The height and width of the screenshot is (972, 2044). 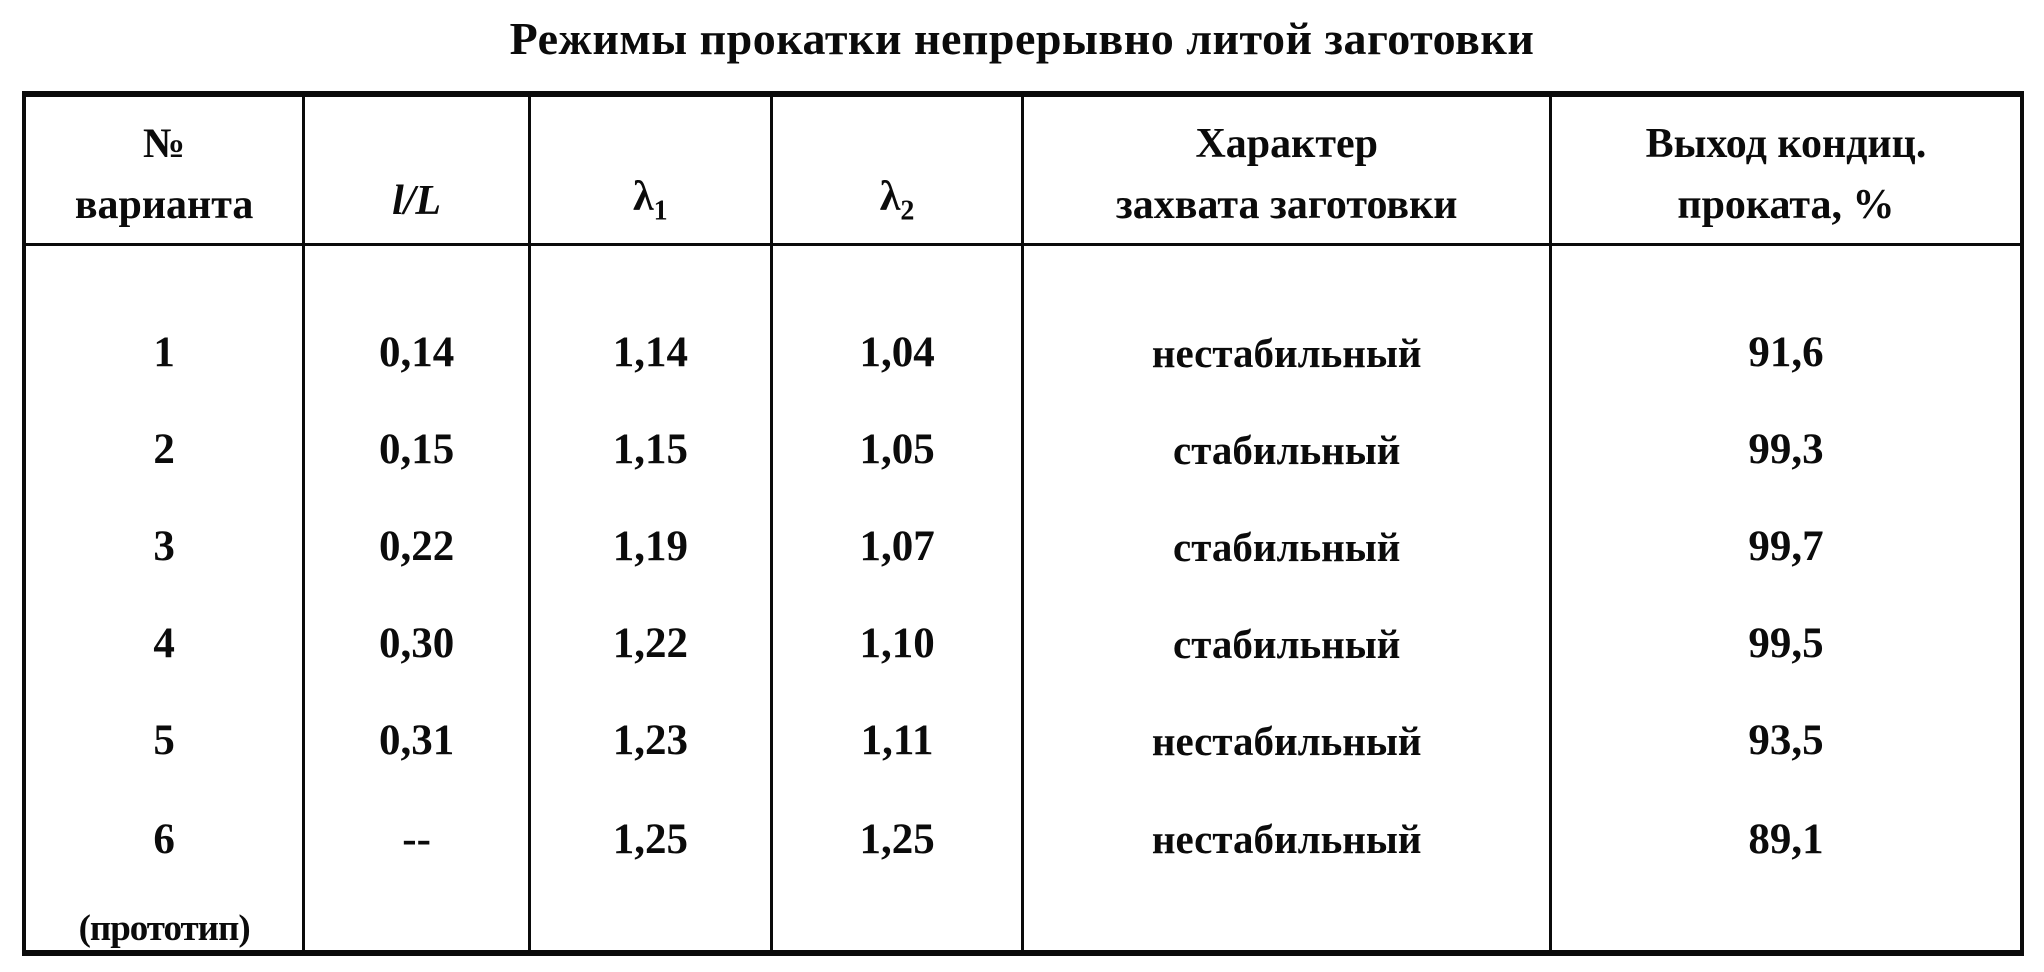 I want to click on cell-variant: 4, so click(x=164, y=643).